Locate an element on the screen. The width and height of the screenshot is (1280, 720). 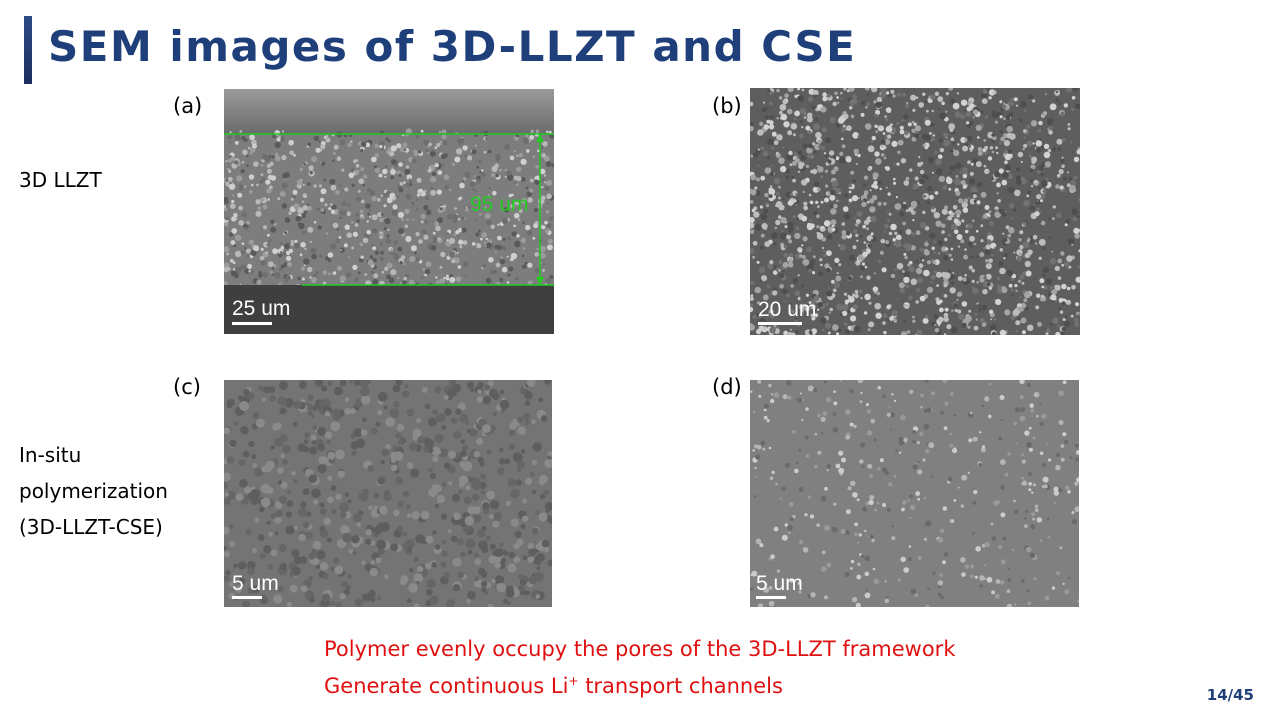
row-label-line: (3D-LLZT-CSE) is located at coordinates (91, 527).